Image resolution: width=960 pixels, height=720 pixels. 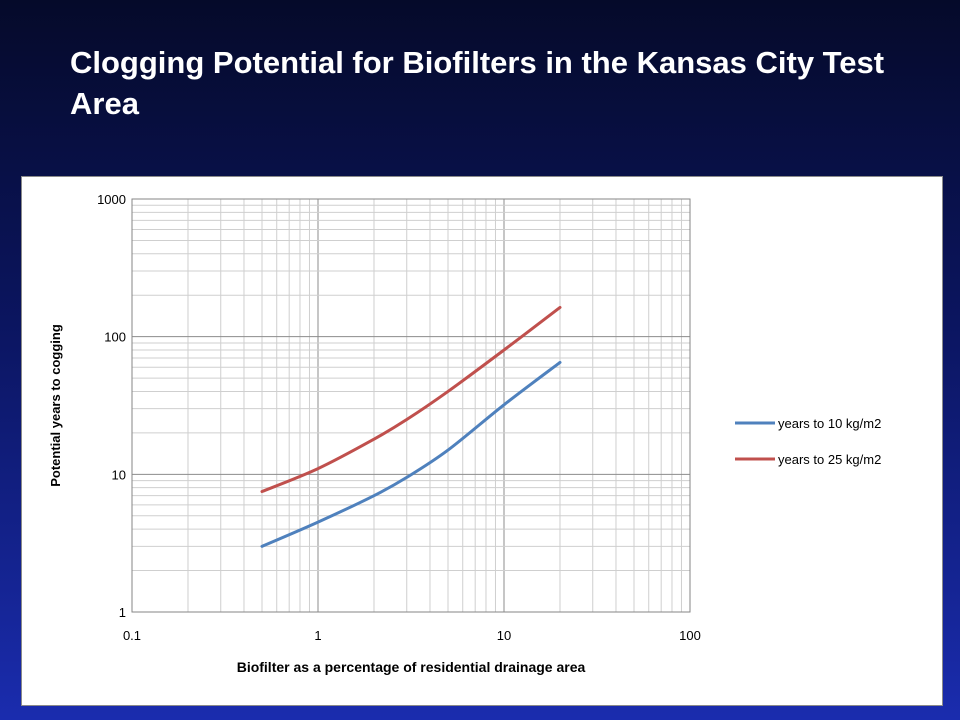 What do you see at coordinates (829, 423) in the screenshot?
I see `legend-label: years to 10 kg/m2` at bounding box center [829, 423].